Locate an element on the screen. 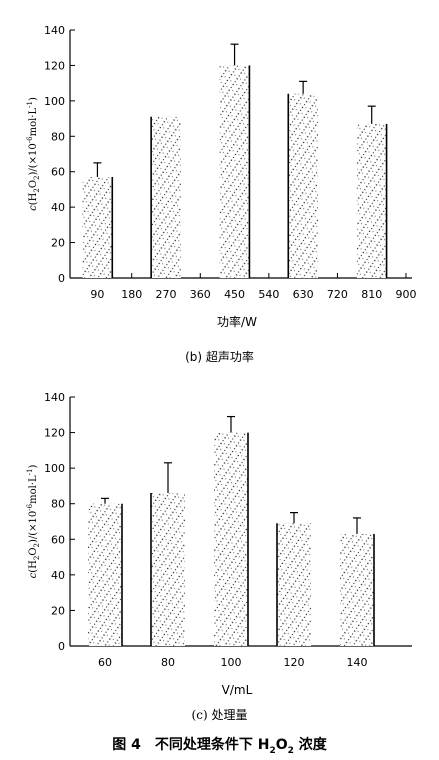 The image size is (439, 760). x-tick-label: 810 is located at coordinates (371, 294).